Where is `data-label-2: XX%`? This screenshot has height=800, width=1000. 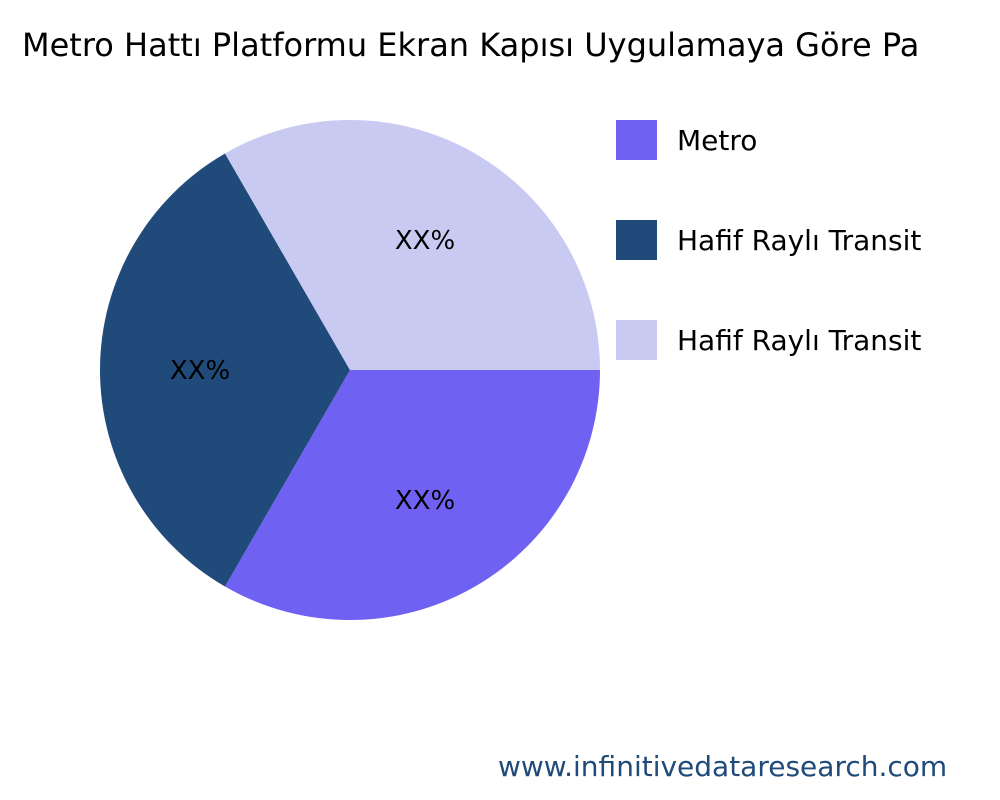
data-label-2: XX% is located at coordinates (425, 241).